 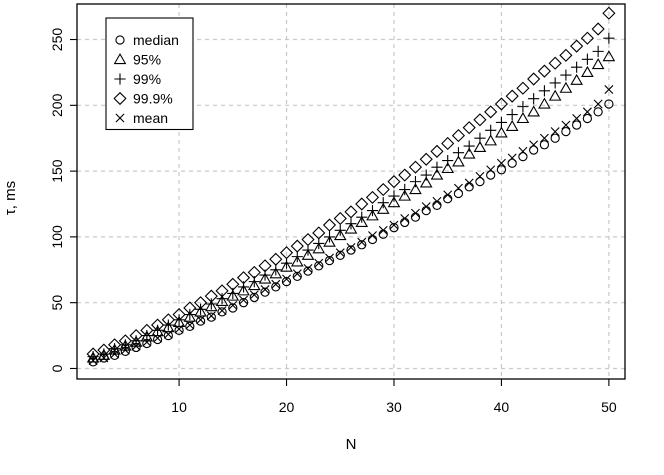 I want to click on y-tick-label: 100, so click(x=57, y=237).